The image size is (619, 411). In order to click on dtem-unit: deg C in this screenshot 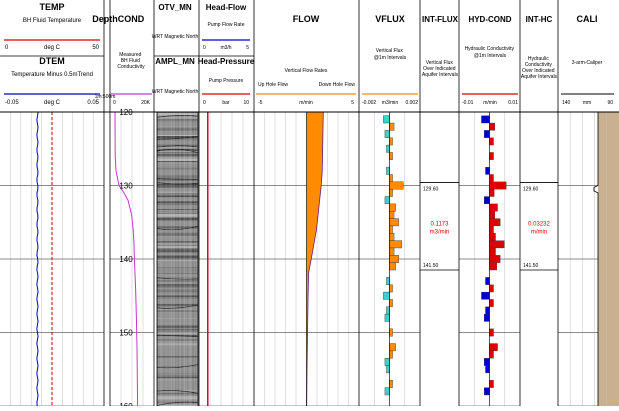, I will do `click(52, 103)`.